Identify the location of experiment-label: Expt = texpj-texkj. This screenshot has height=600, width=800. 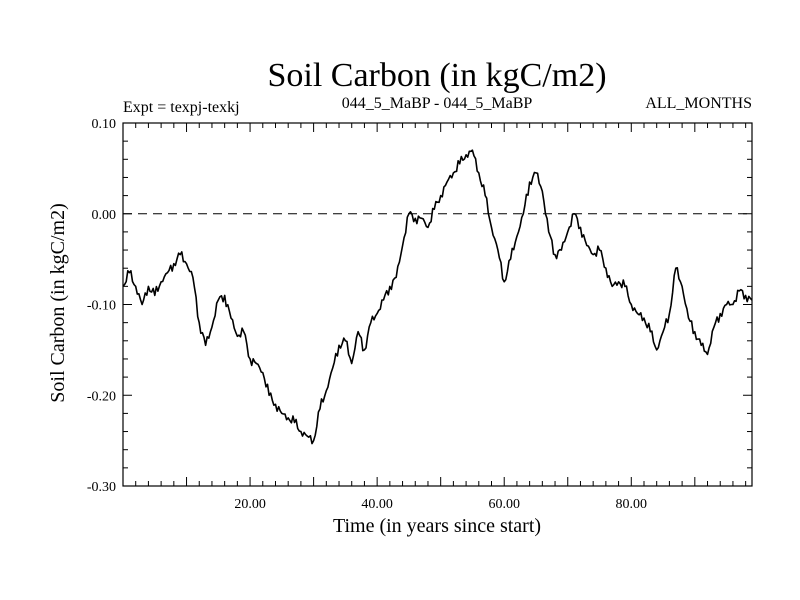
(181, 107).